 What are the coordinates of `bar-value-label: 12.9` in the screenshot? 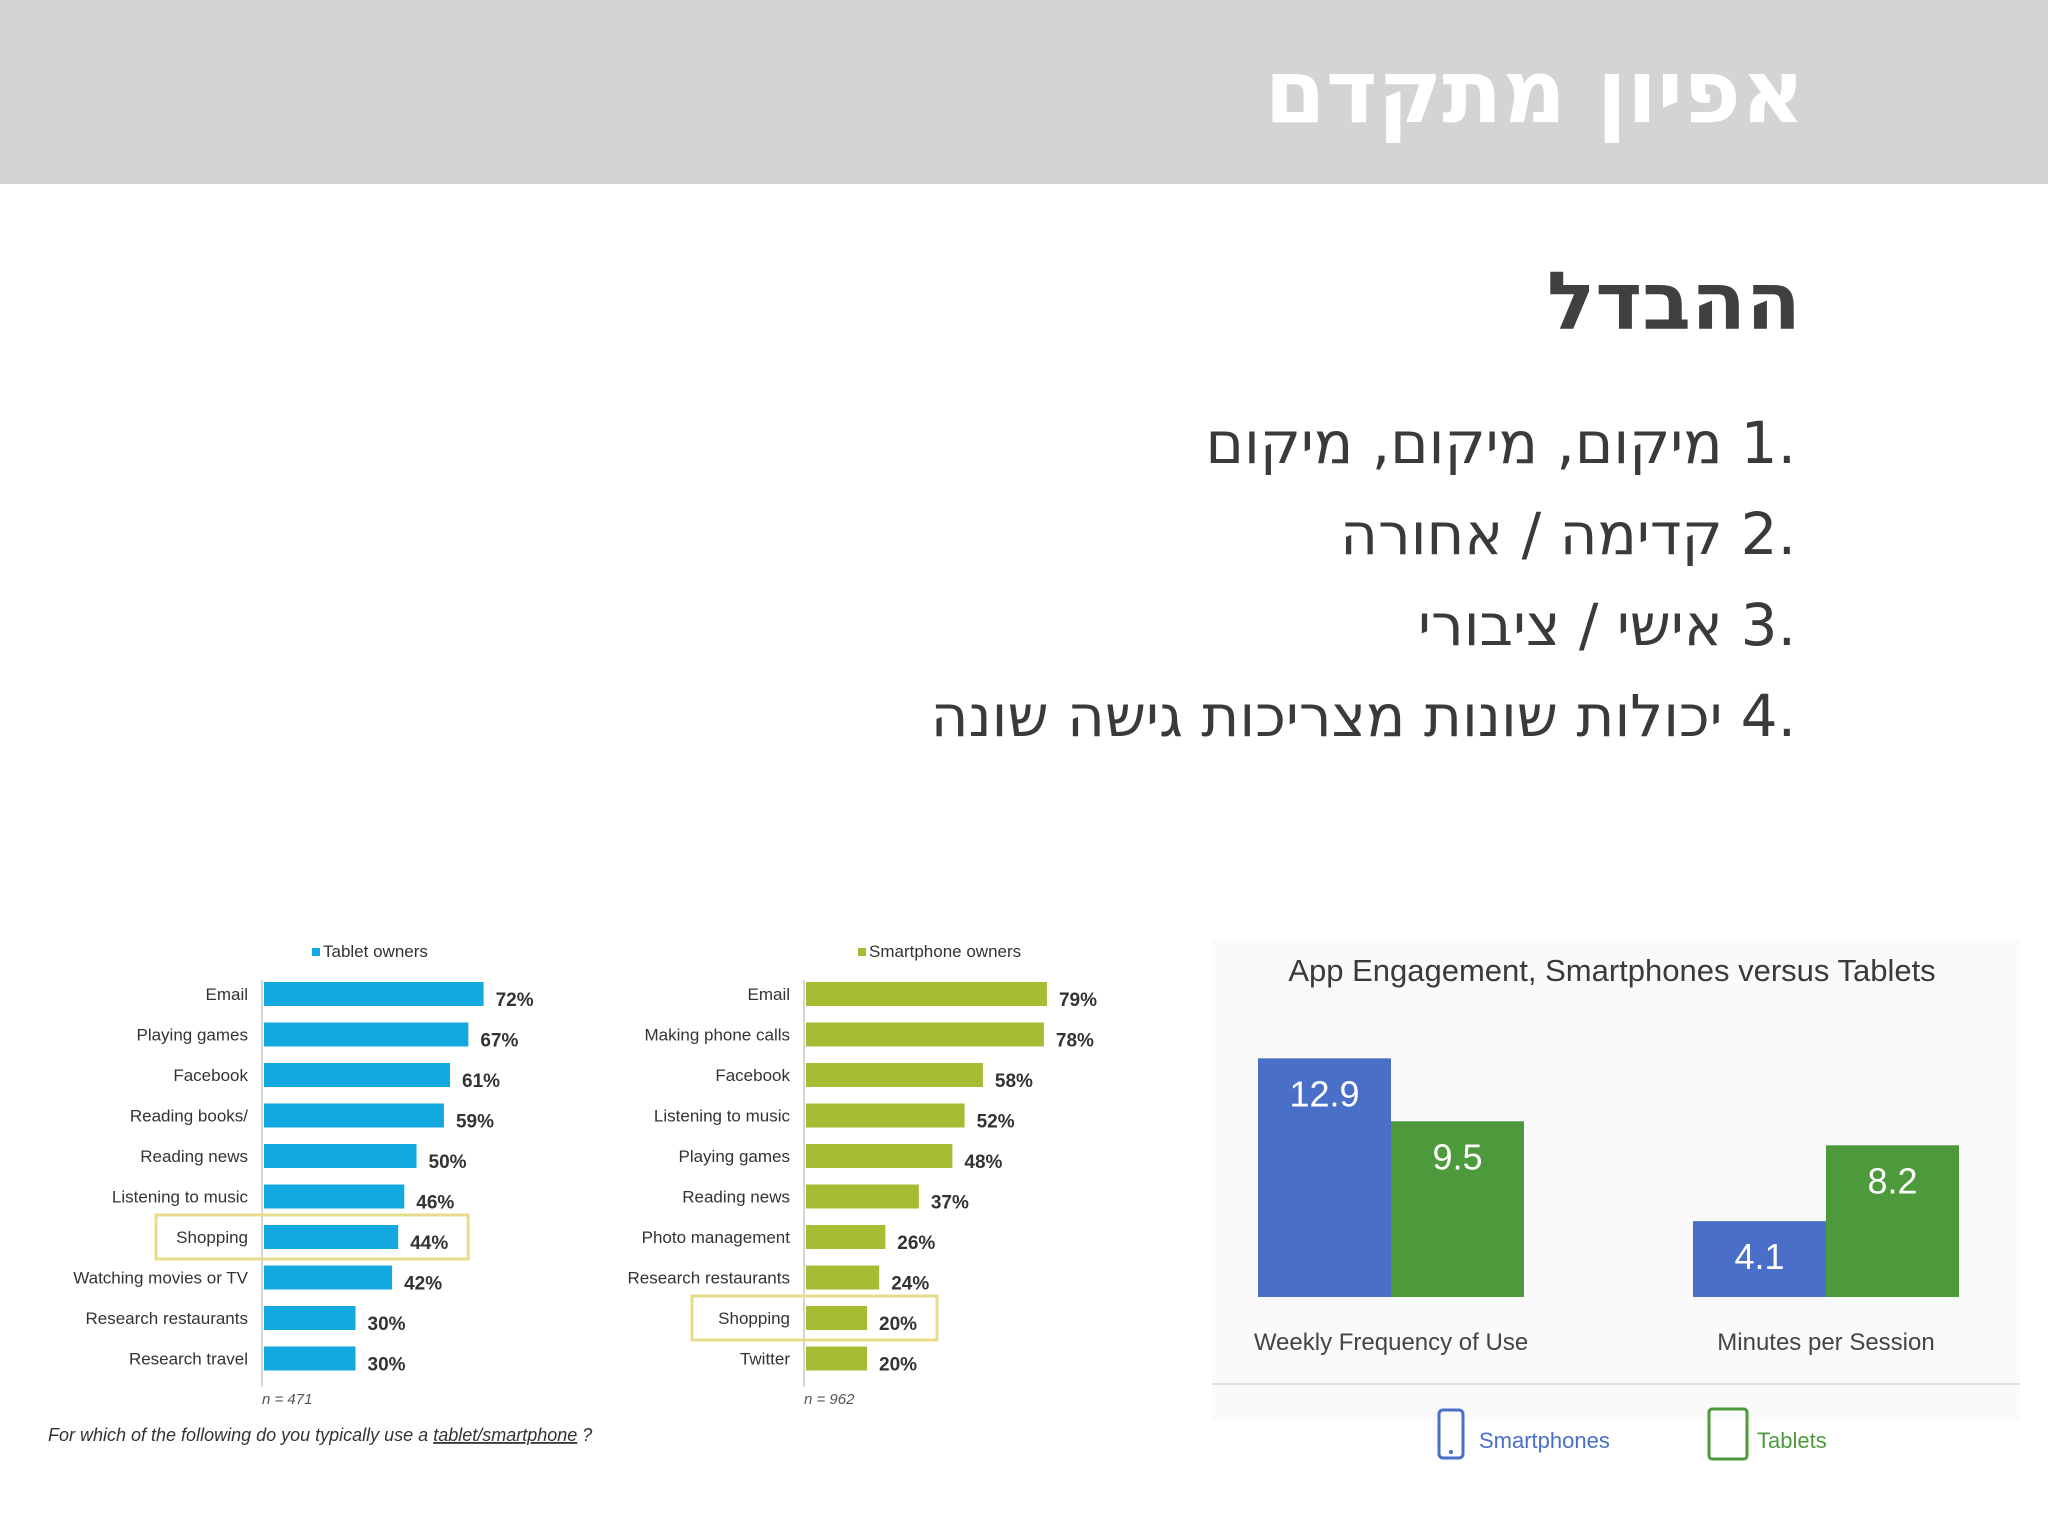 It's located at (1324, 1093).